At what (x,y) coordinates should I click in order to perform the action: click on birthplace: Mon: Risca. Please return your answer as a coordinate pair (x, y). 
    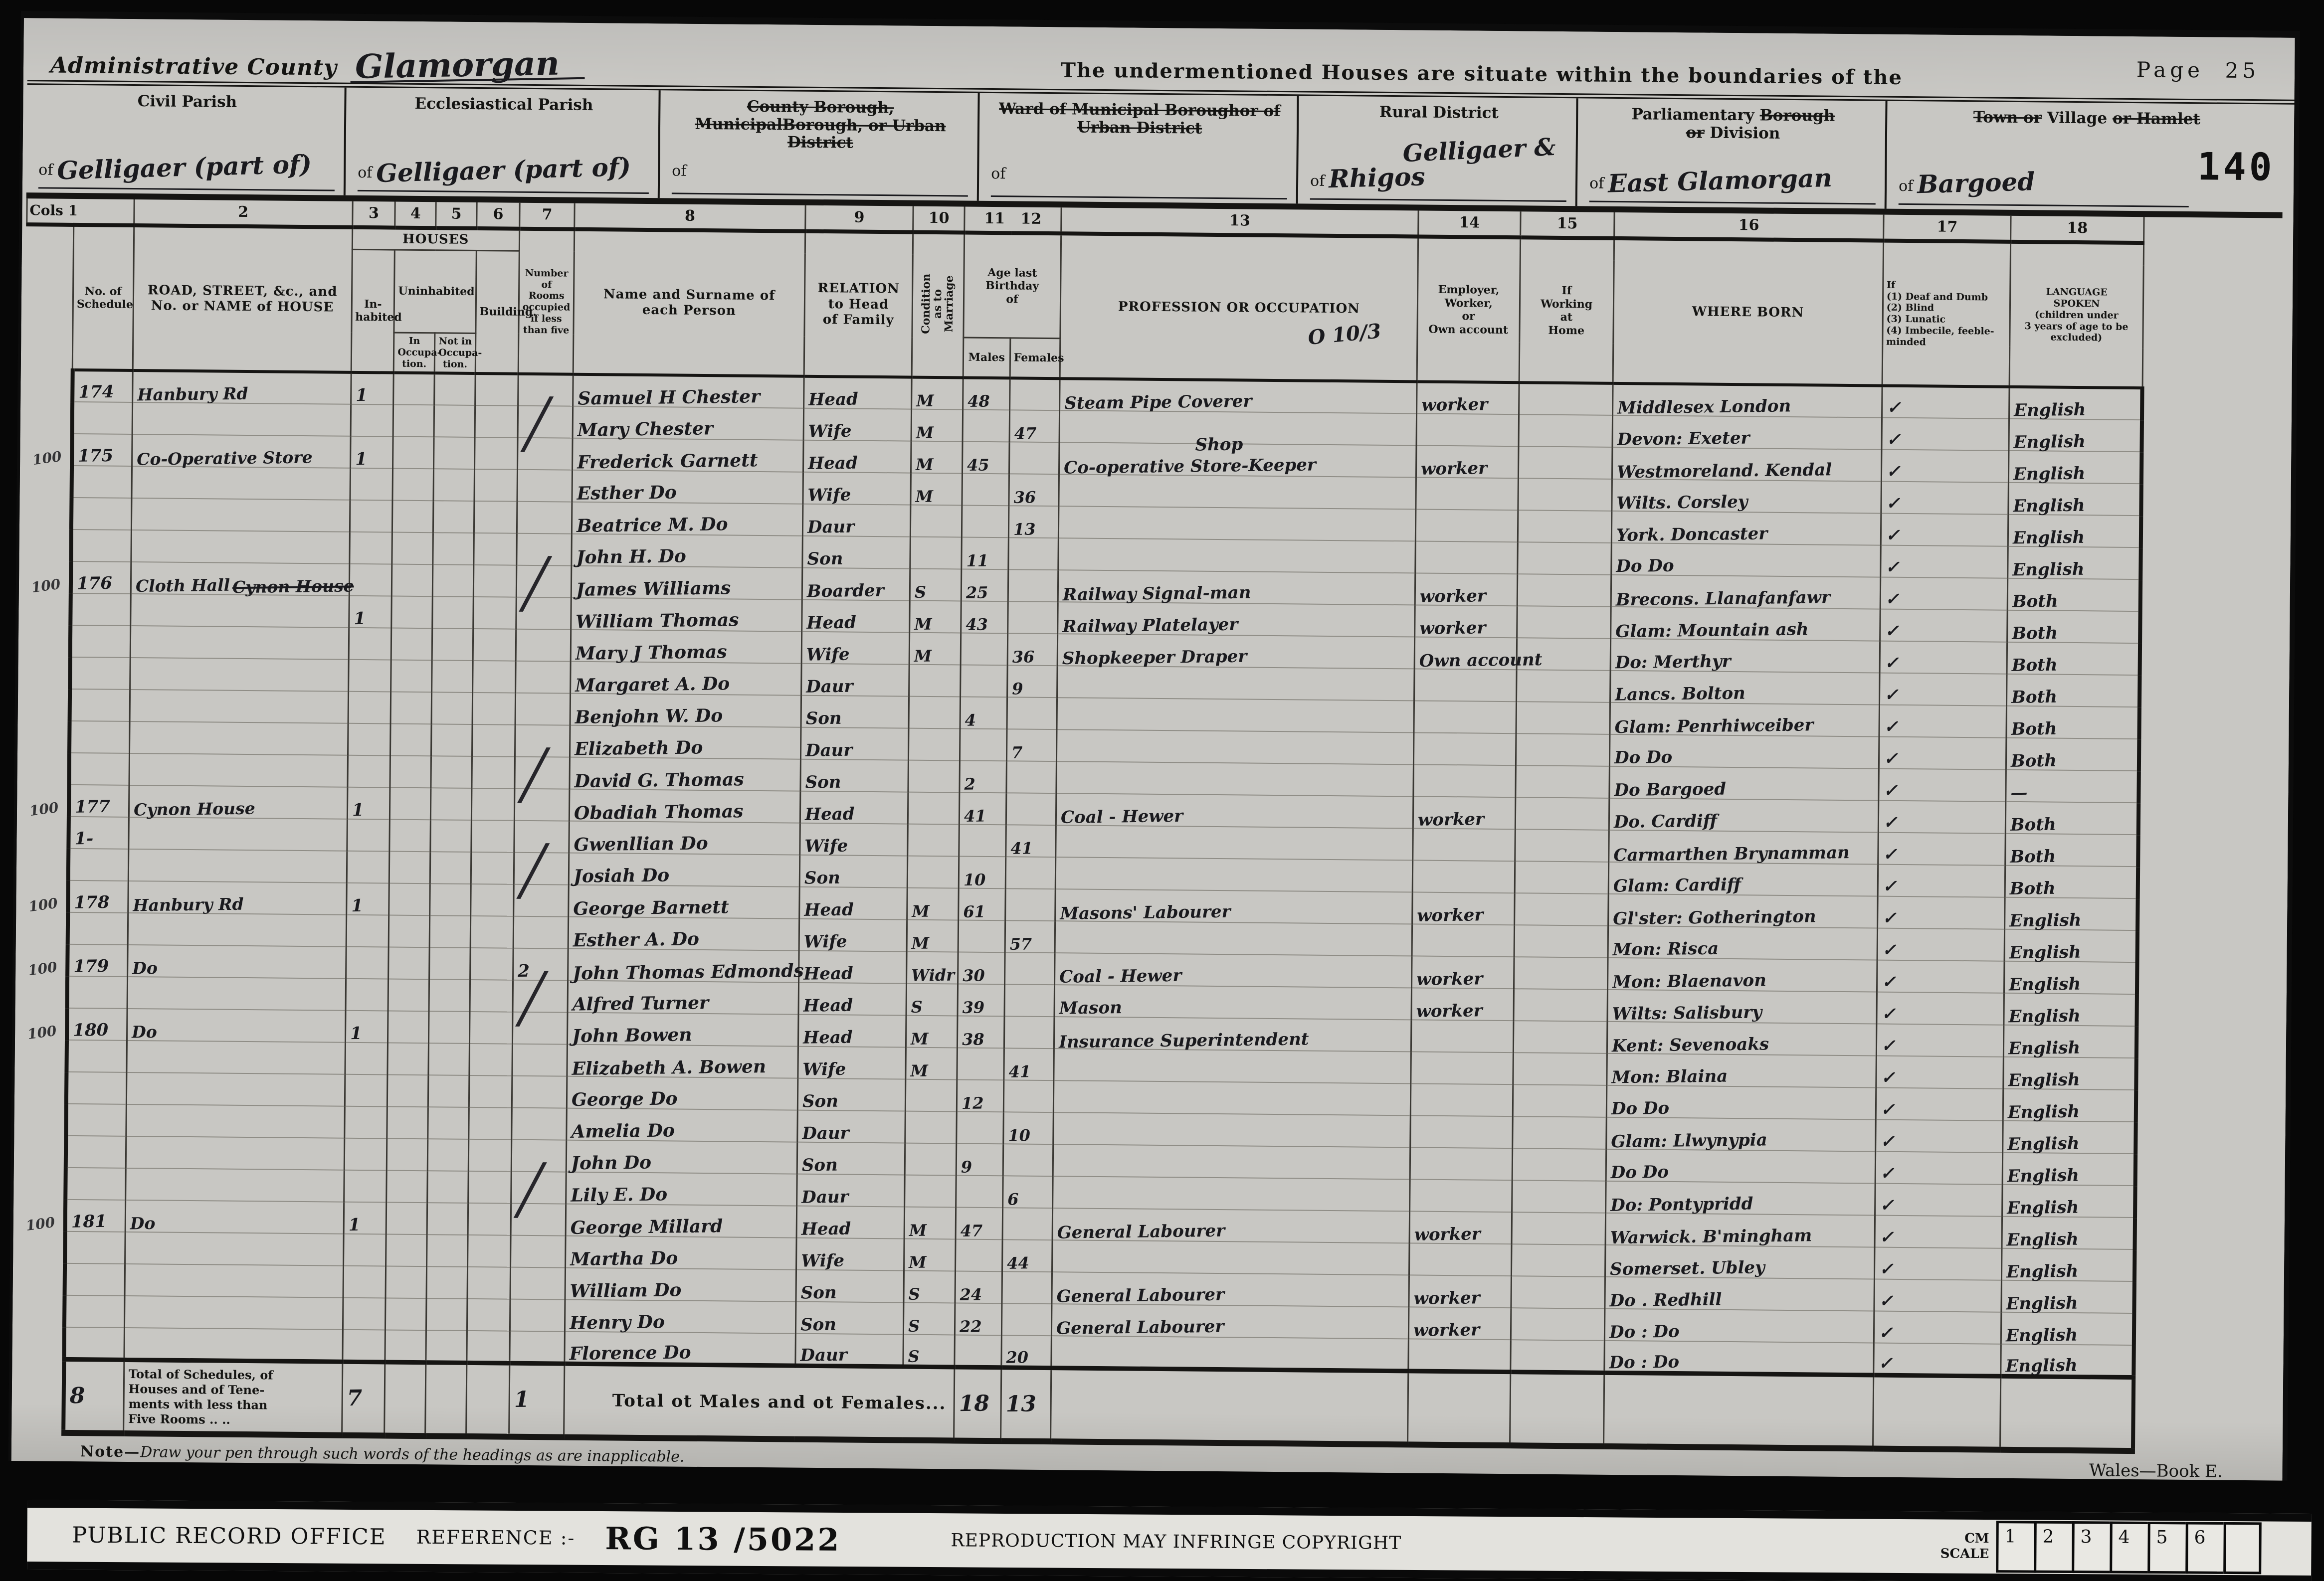
    Looking at the image, I should click on (1665, 949).